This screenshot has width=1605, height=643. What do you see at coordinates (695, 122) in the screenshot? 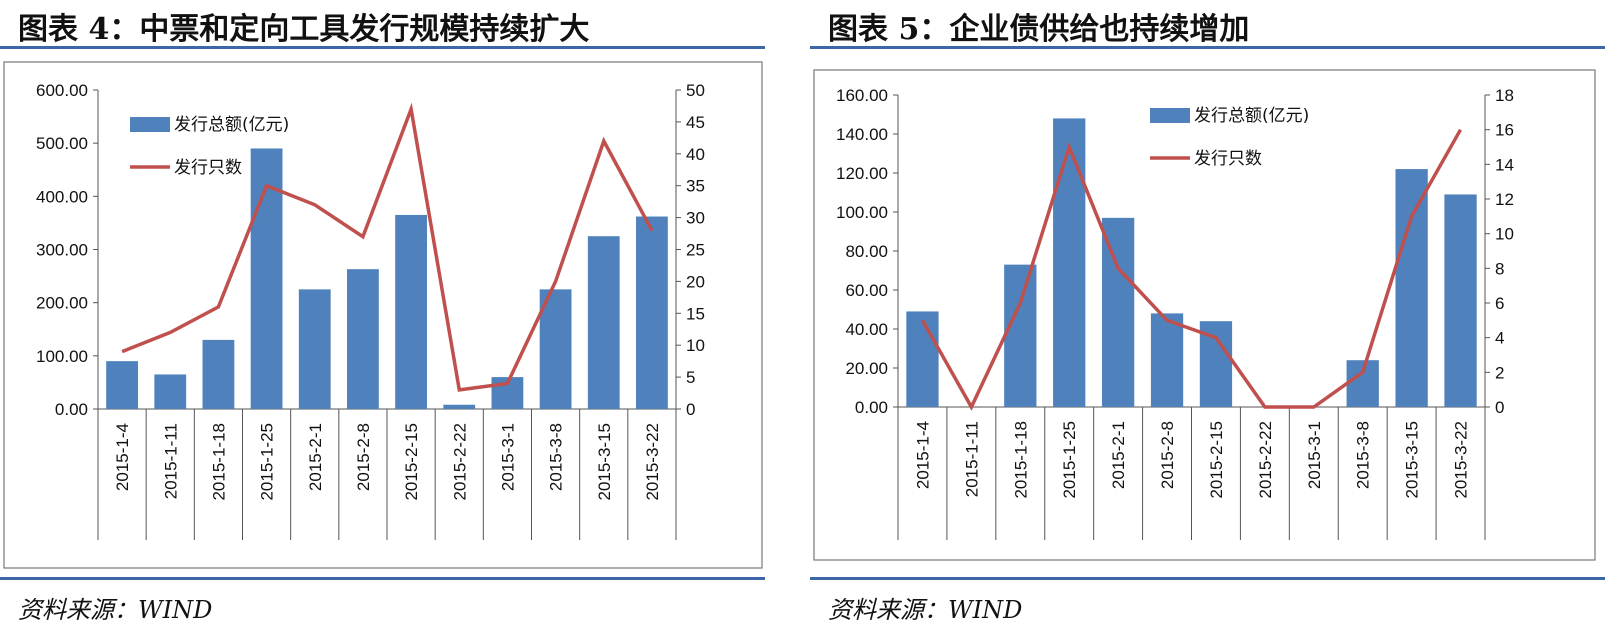
I see `y-right-tick-label: 45` at bounding box center [695, 122].